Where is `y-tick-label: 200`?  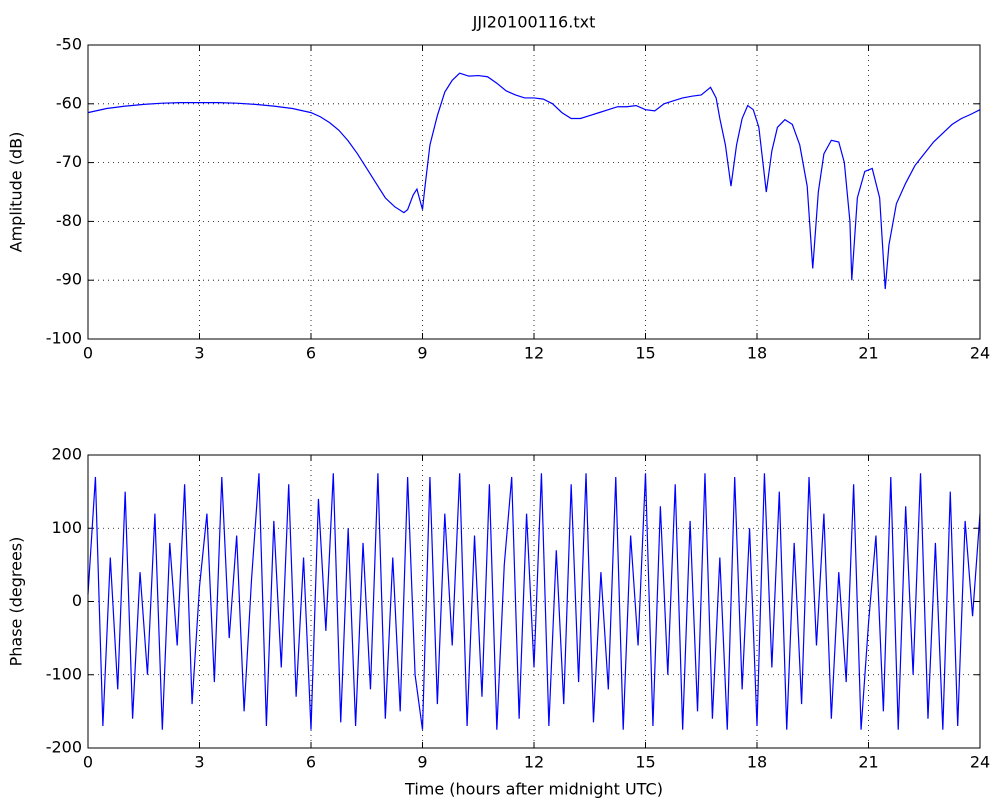
y-tick-label: 200 is located at coordinates (66, 454).